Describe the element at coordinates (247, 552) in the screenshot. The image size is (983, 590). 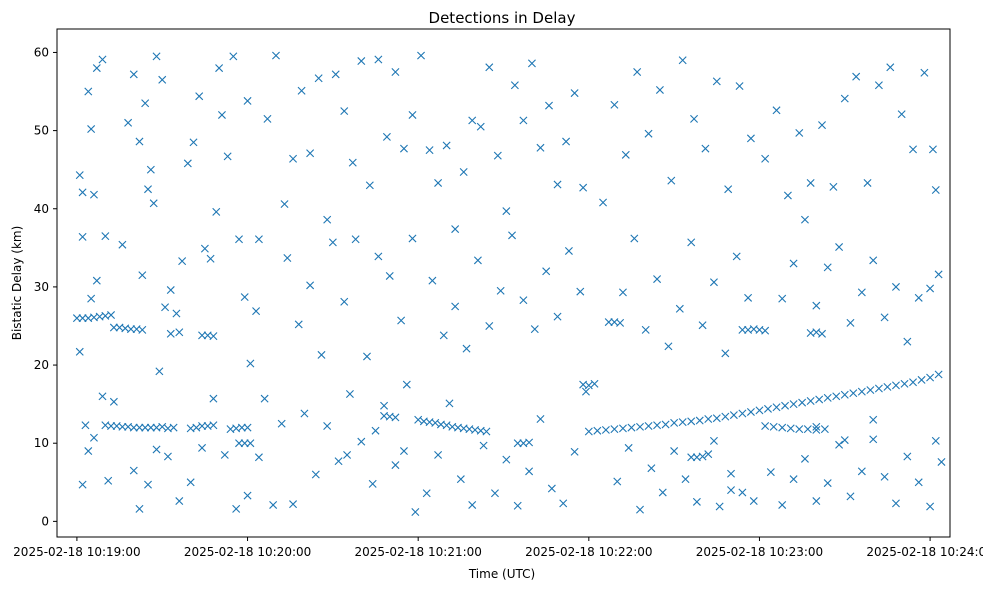
I see `x-tick-label: 2025-02-18 10:20:00` at that location.